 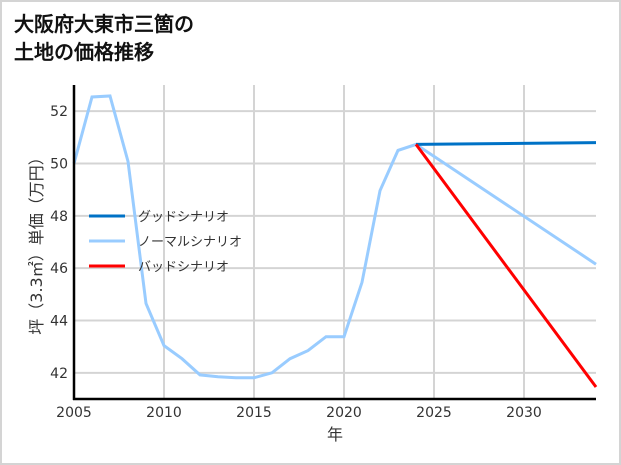 I want to click on chart-title: 大阪府大東市三箇の 土地の価格推移, so click(x=104, y=38).